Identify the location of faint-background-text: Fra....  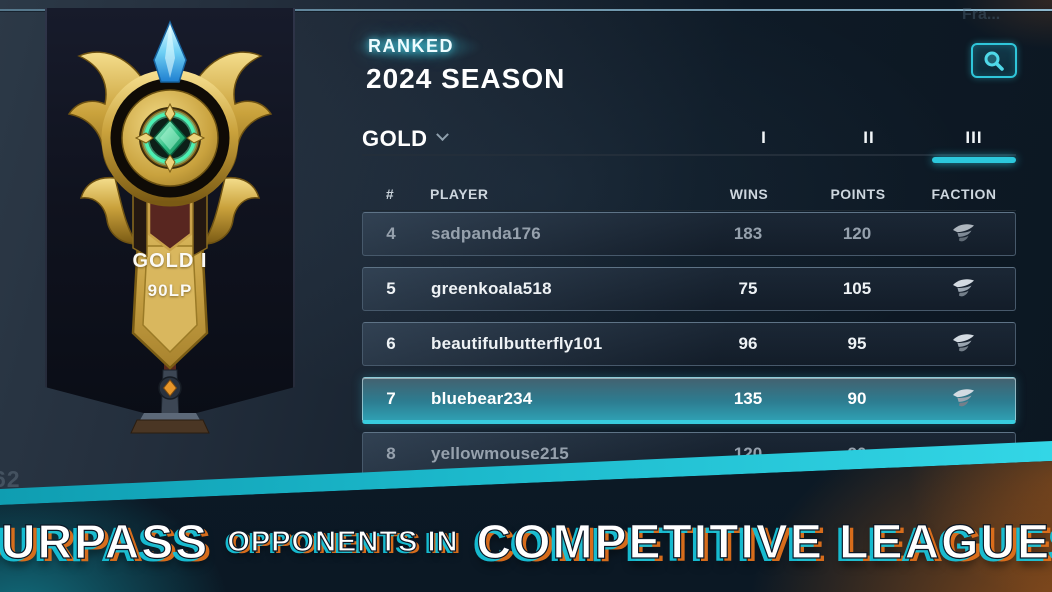
(981, 14).